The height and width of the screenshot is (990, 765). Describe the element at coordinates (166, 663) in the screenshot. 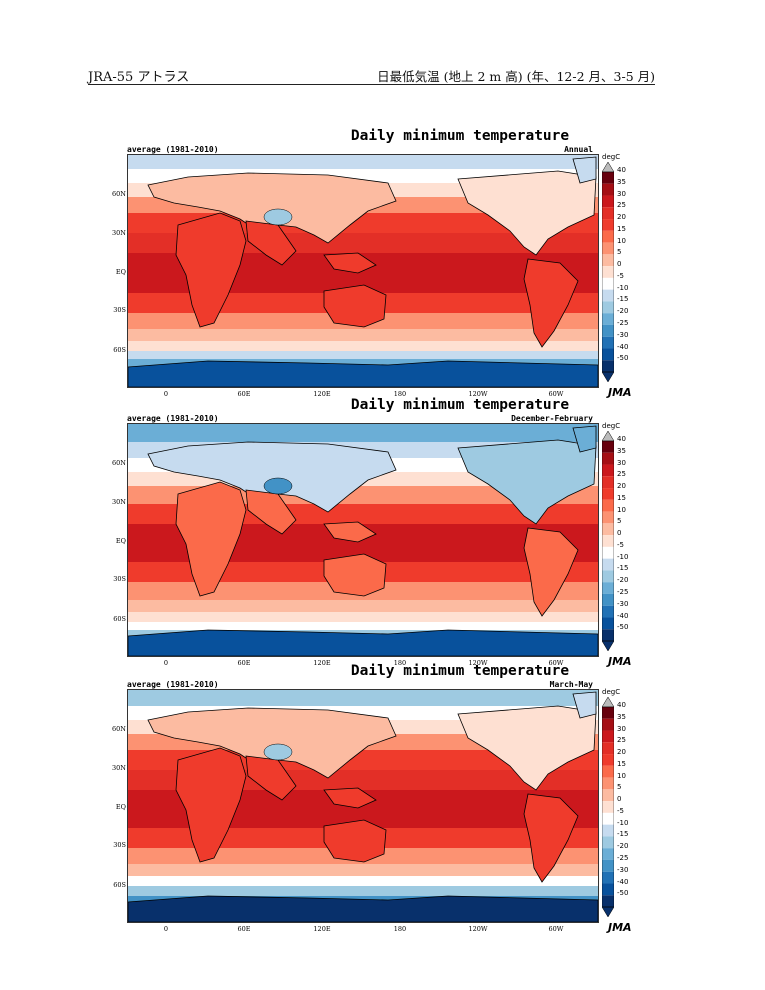

I see `lon-label: 0` at that location.